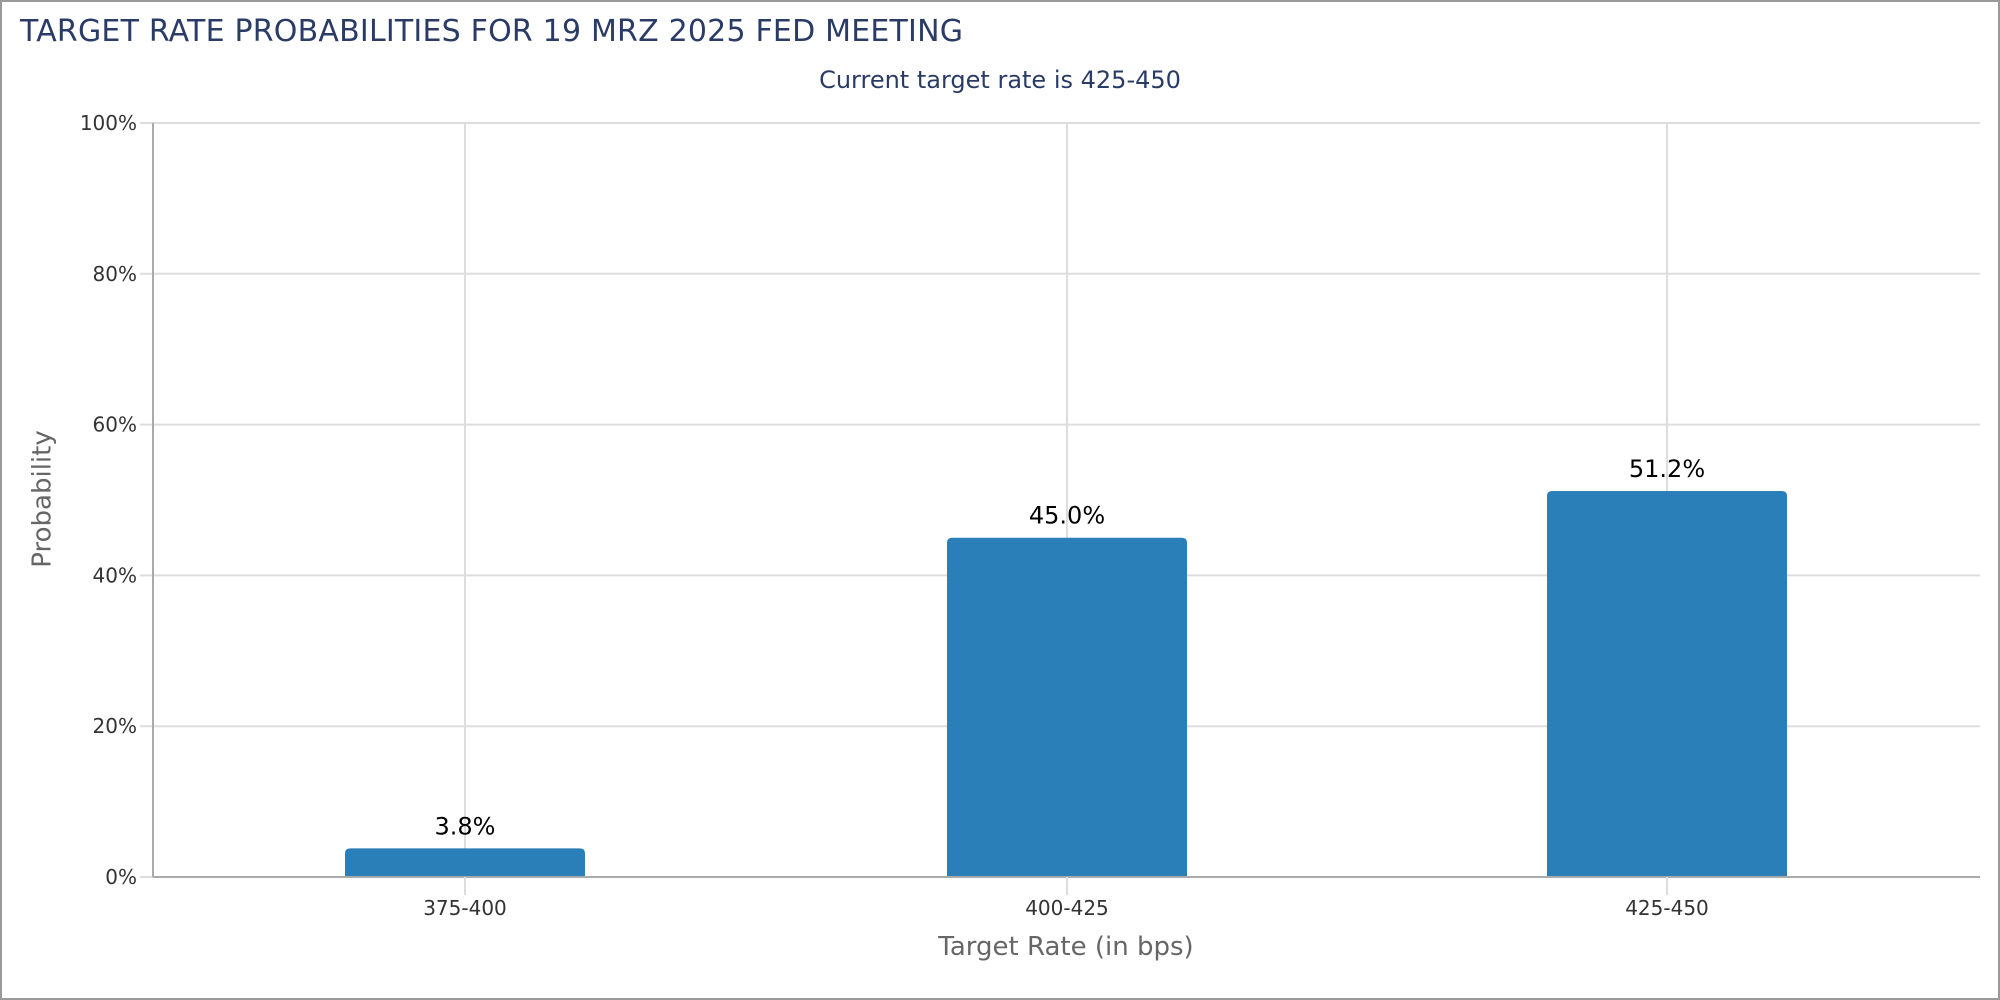  I want to click on y-axis-title: Probability, so click(43, 498).